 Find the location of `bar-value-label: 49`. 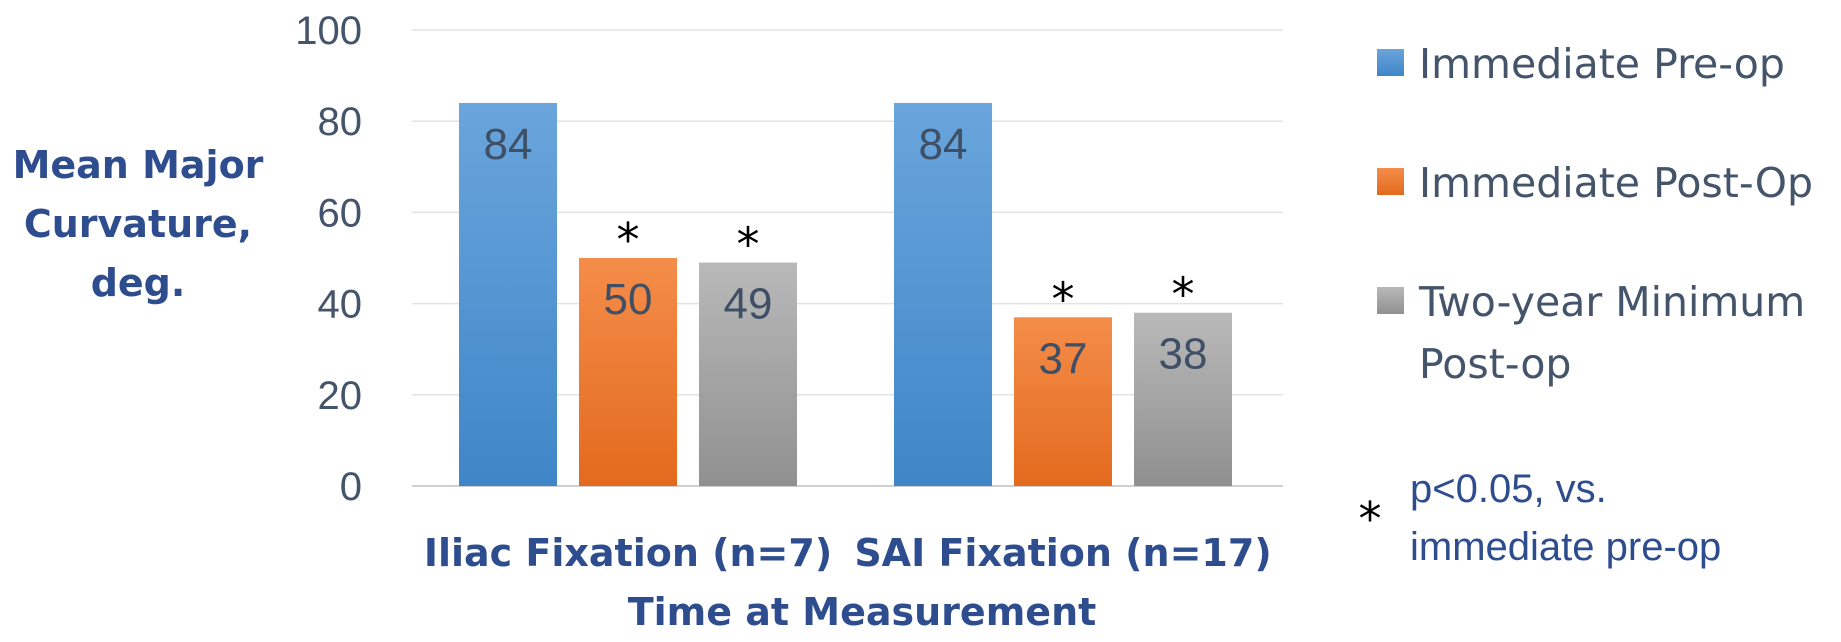

bar-value-label: 49 is located at coordinates (748, 304).